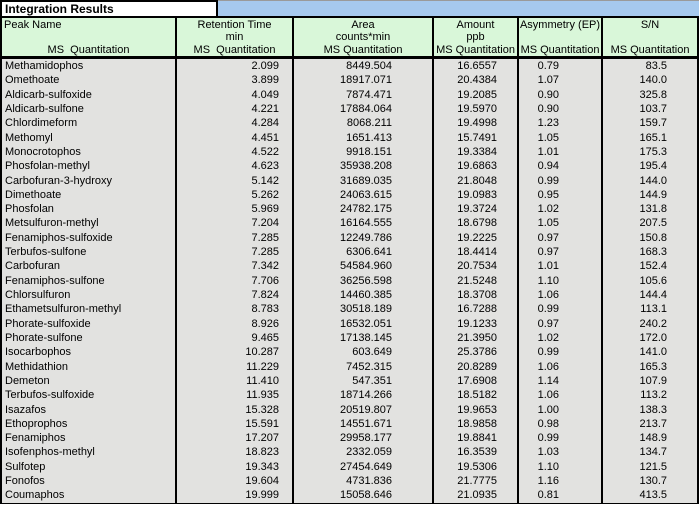  What do you see at coordinates (561, 280) in the screenshot?
I see `cell-asymmetry: 1.10` at bounding box center [561, 280].